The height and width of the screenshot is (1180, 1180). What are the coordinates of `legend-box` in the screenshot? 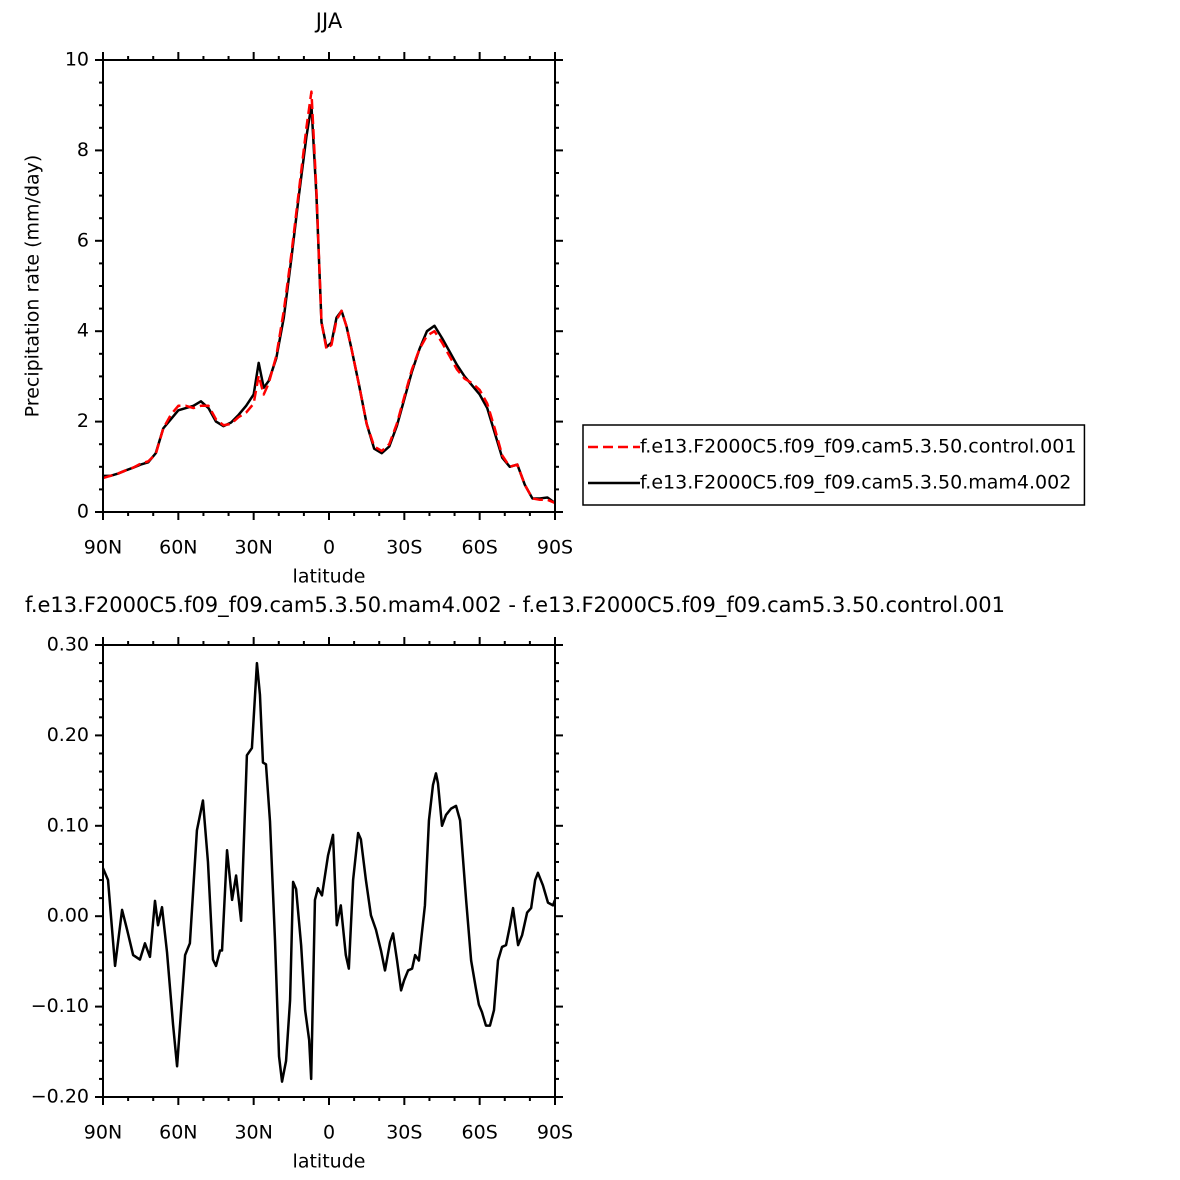 It's located at (834, 465).